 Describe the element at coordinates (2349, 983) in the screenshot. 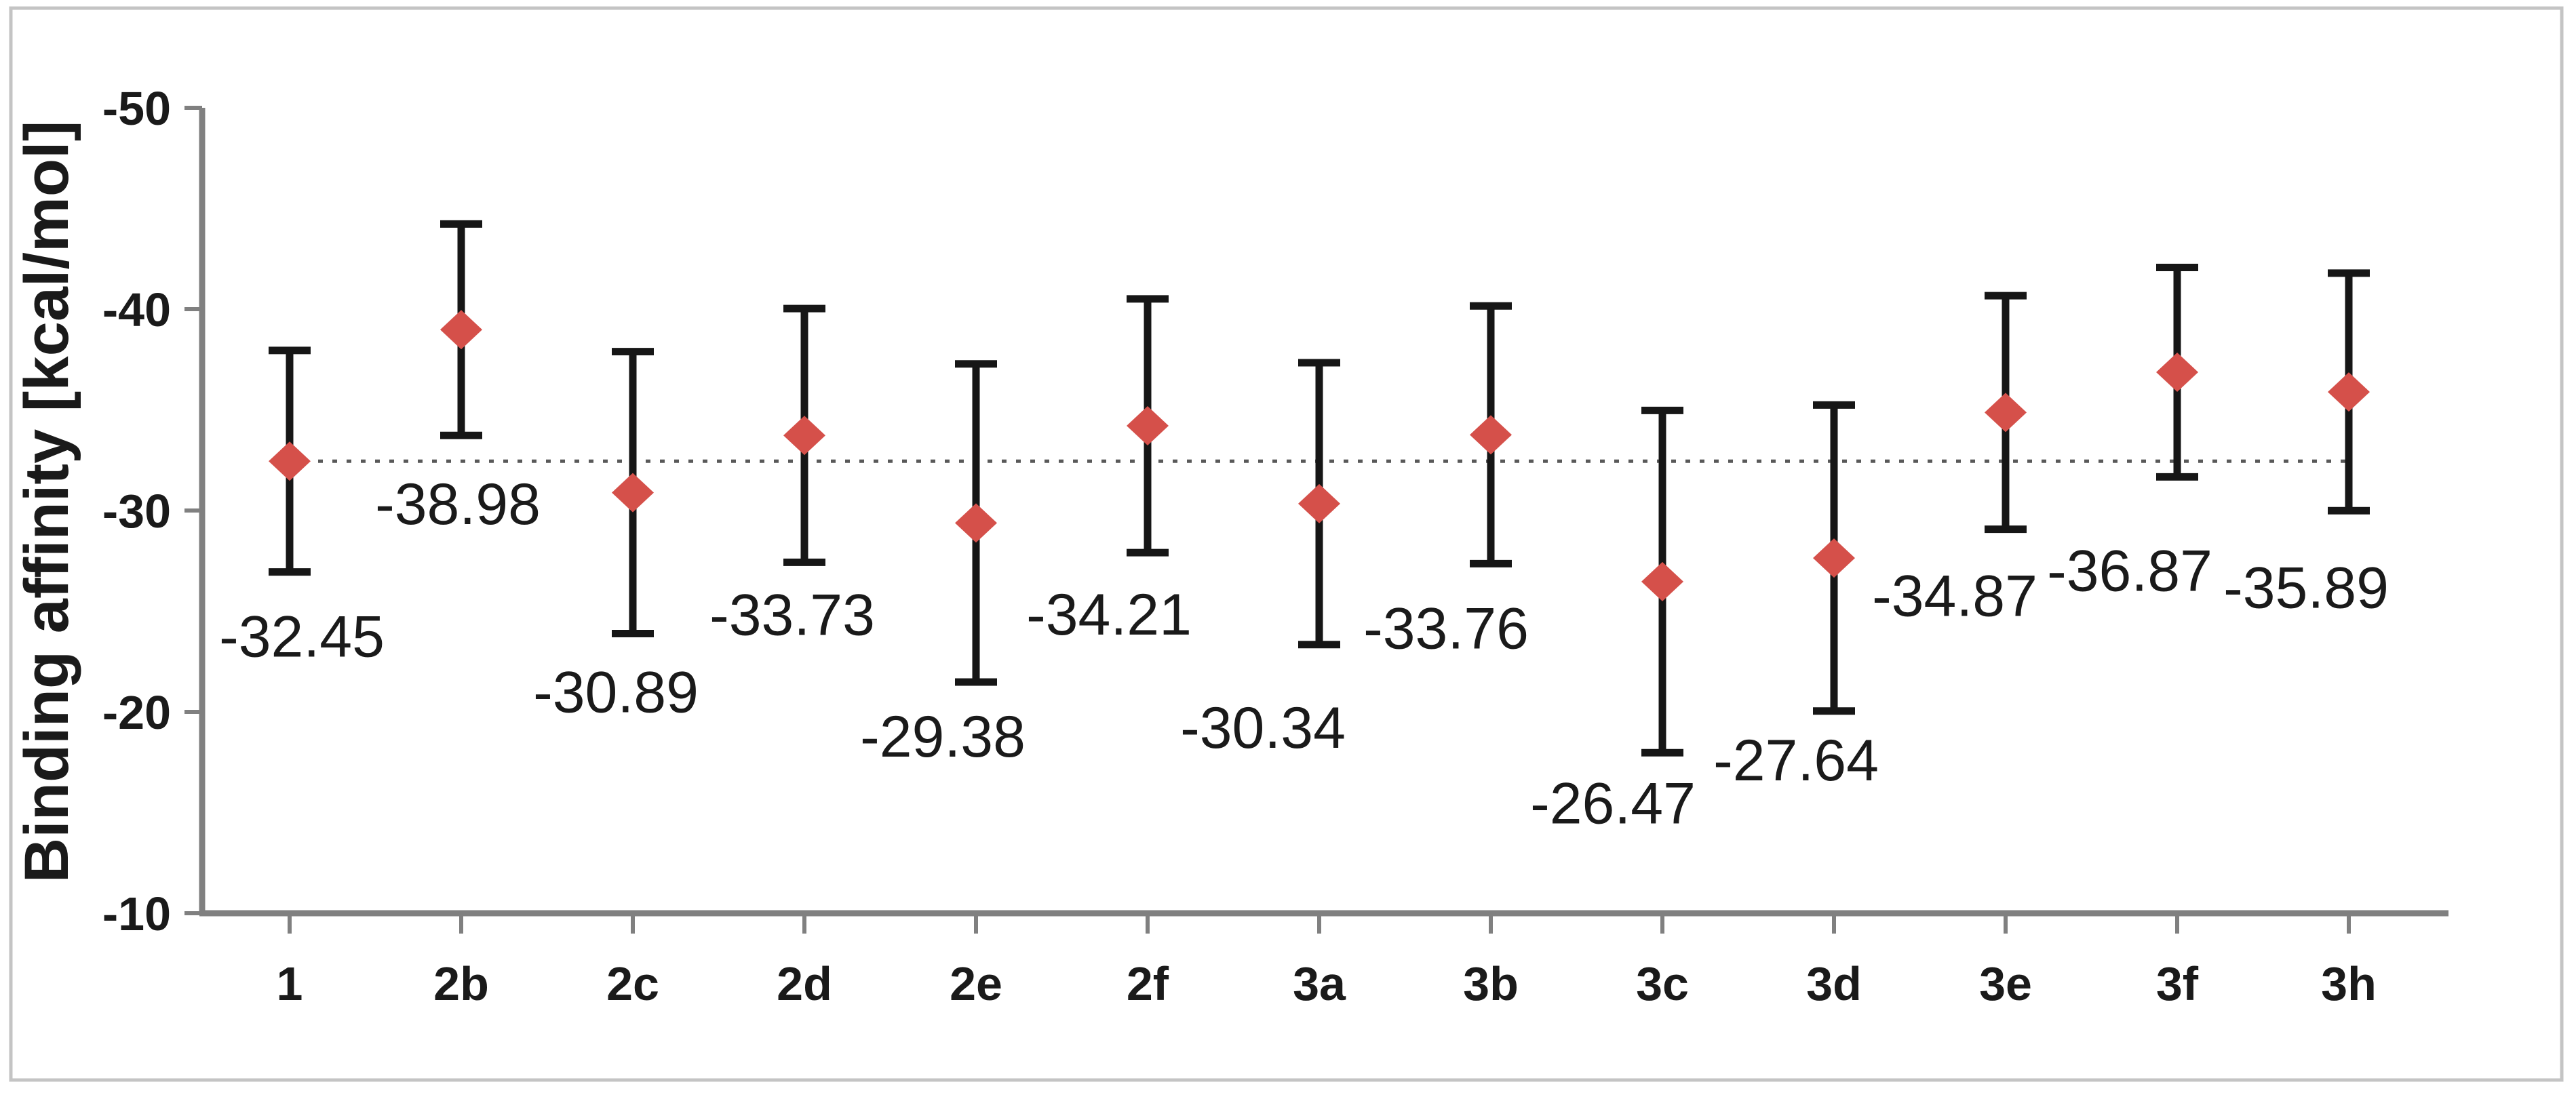

I see `x-tick-label: 3h` at that location.